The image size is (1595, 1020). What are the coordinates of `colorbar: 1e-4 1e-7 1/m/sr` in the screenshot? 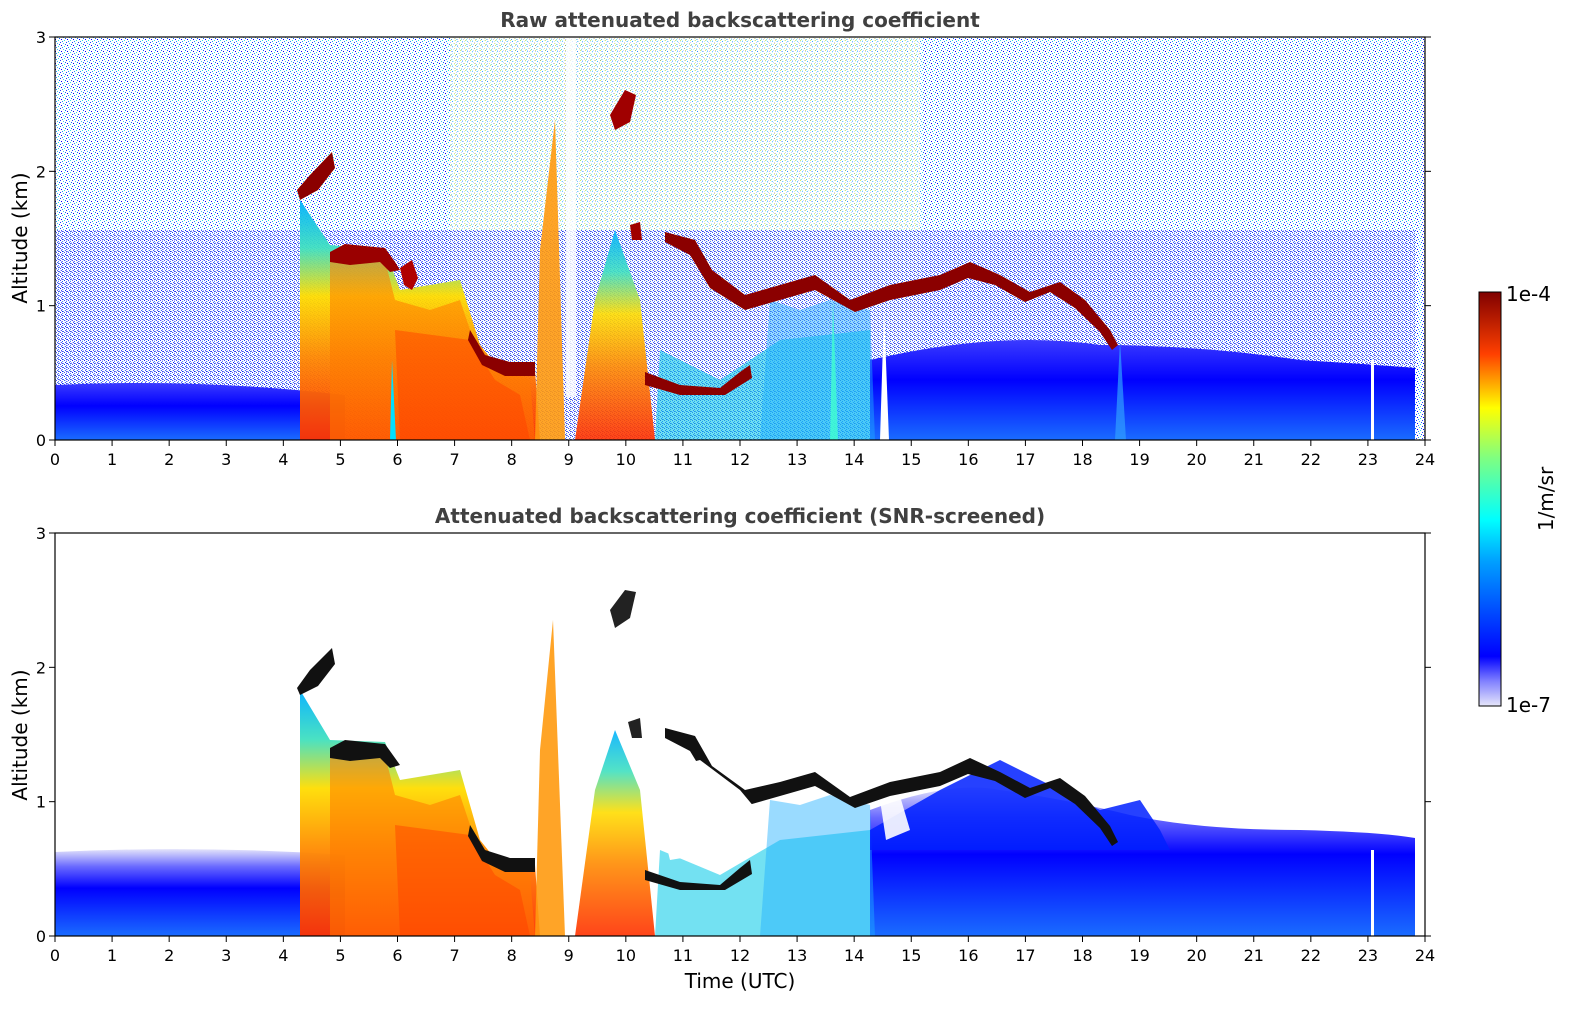 It's located at (1518, 499).